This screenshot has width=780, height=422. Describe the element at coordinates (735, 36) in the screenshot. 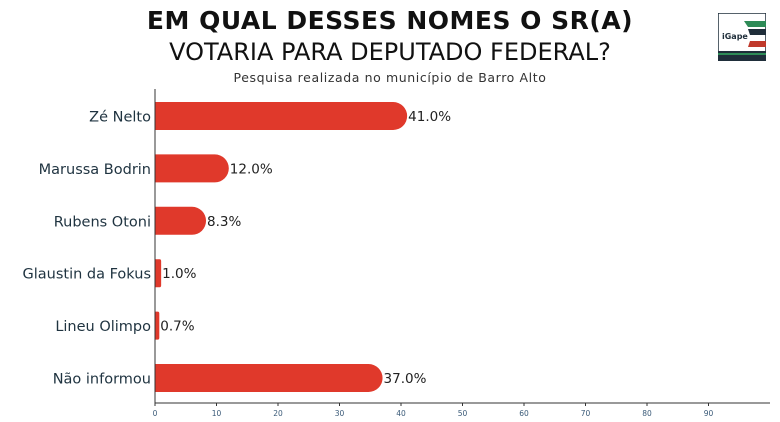

I see `logo-text: iGape` at that location.